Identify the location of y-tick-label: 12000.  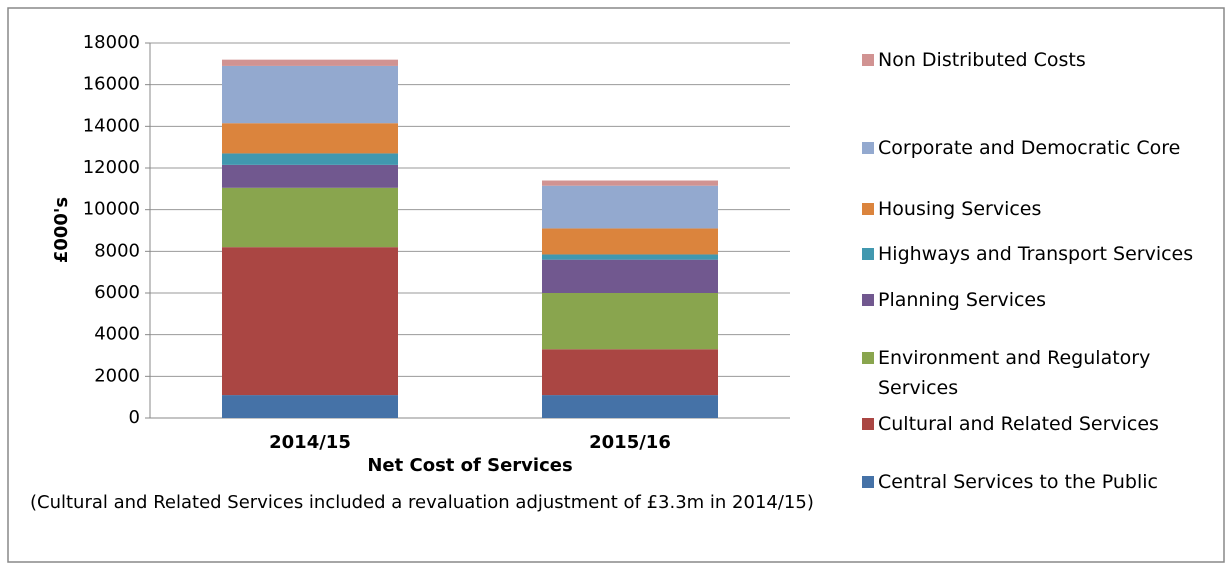
(111, 167).